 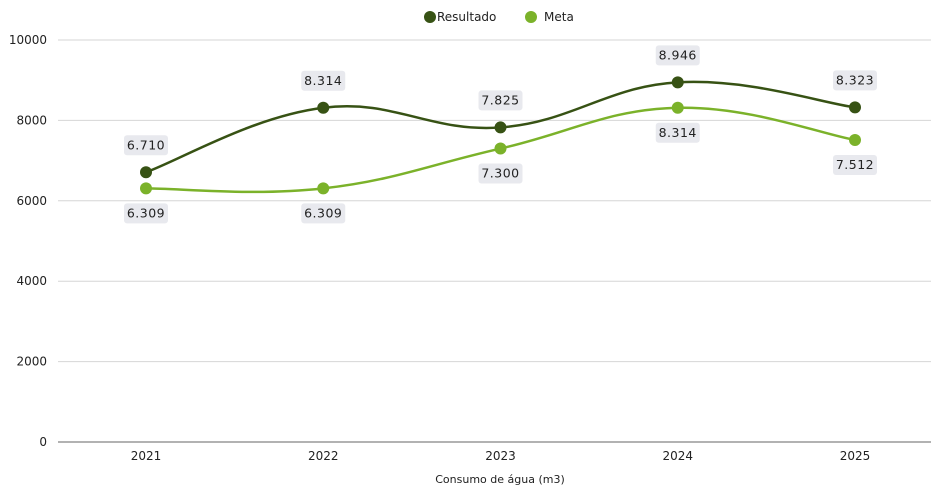 I want to click on y-tick-label: 0, so click(x=43, y=442).